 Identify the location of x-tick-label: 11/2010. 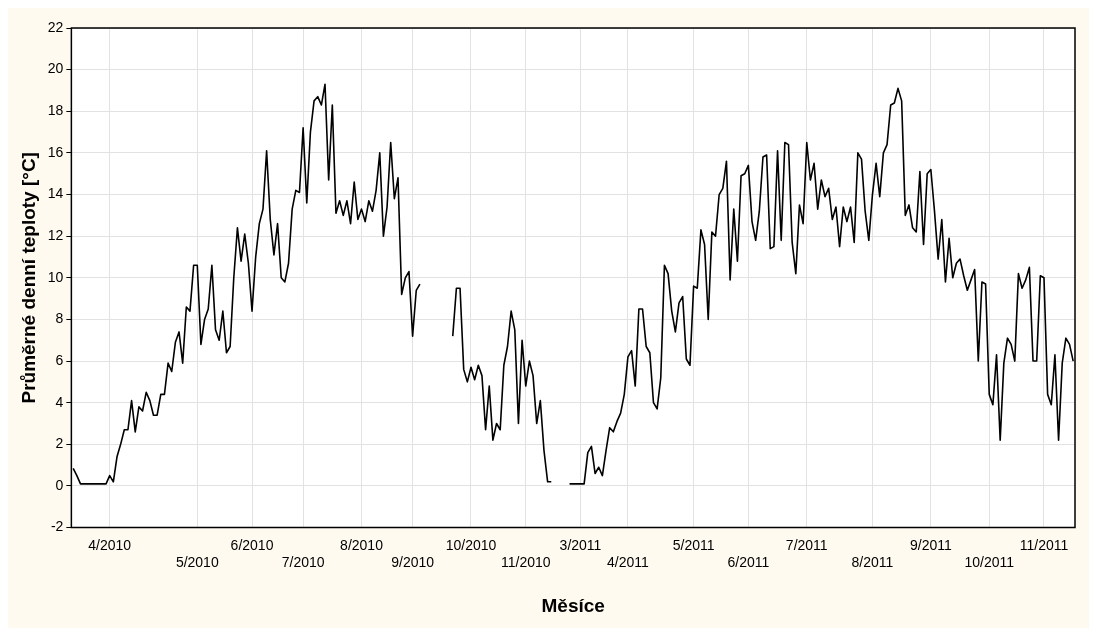
(525, 561).